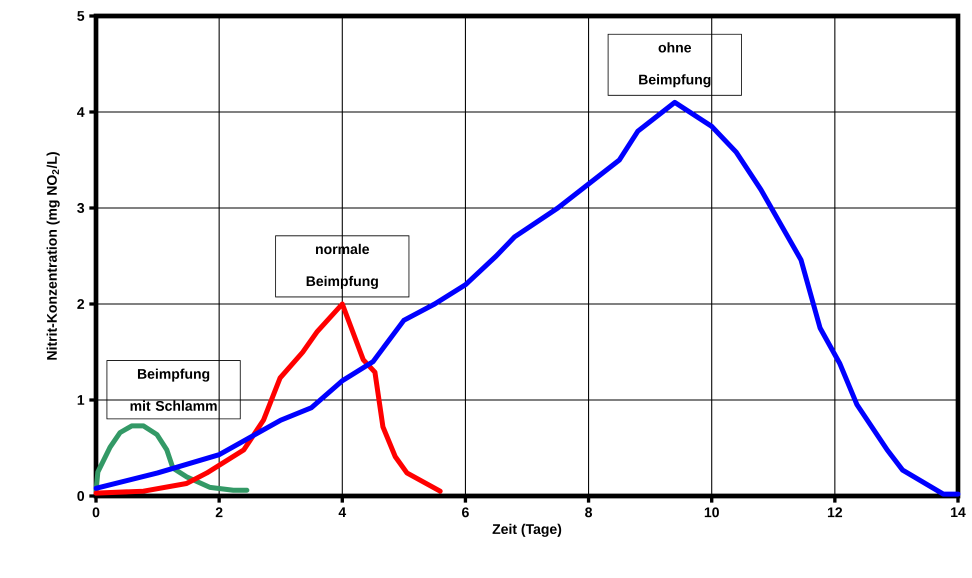 The image size is (972, 578). Describe the element at coordinates (80, 208) in the screenshot. I see `y-tick-label: 3` at that location.